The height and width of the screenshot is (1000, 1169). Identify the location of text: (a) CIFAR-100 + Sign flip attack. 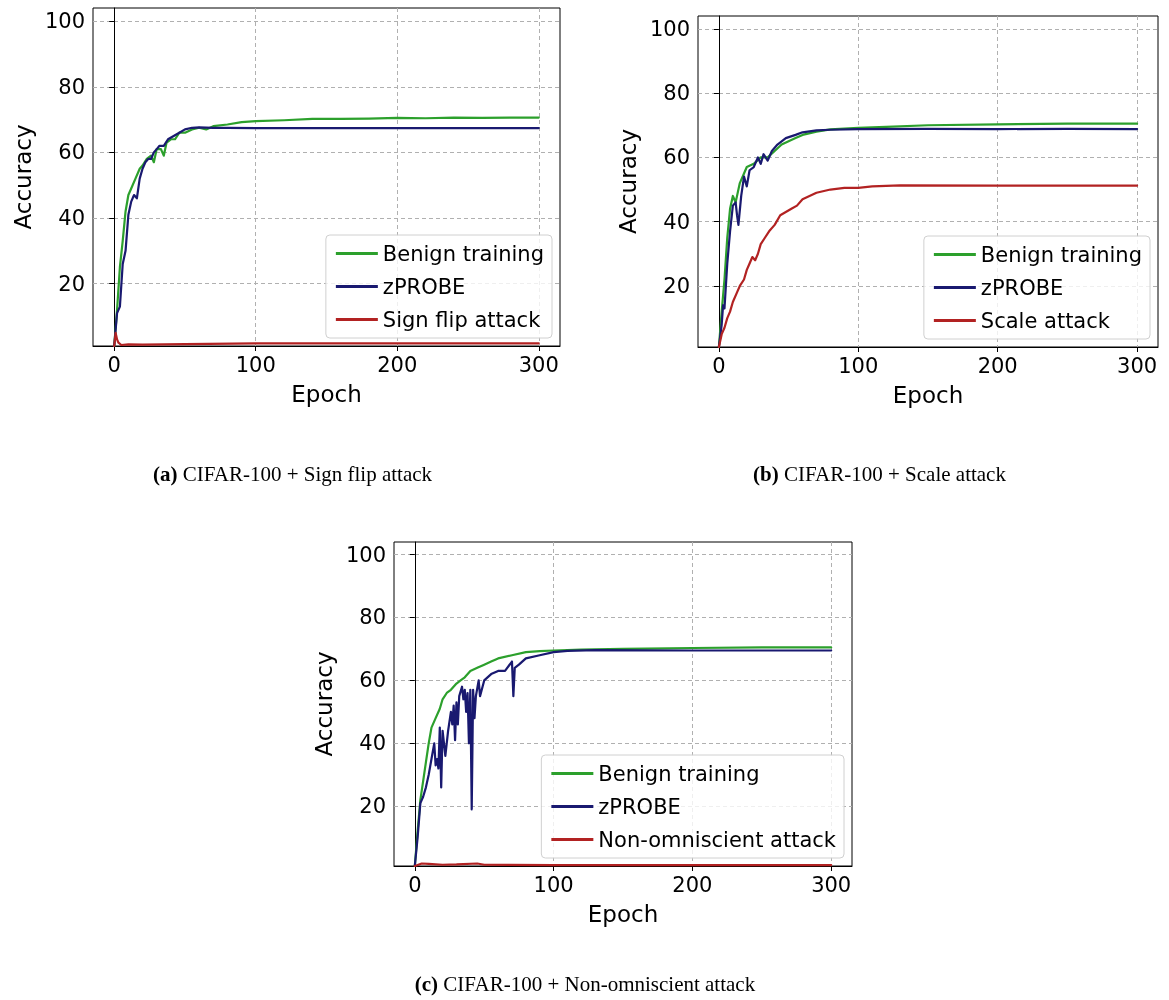
(292, 473).